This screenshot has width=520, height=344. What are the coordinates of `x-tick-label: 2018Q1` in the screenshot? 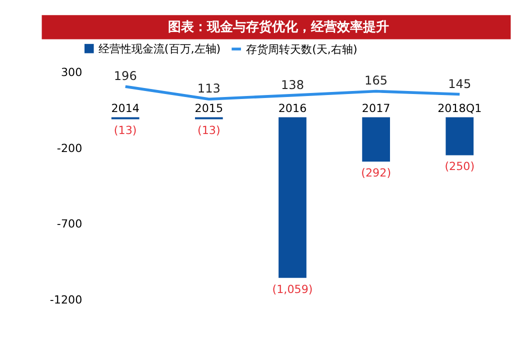 It's located at (460, 109).